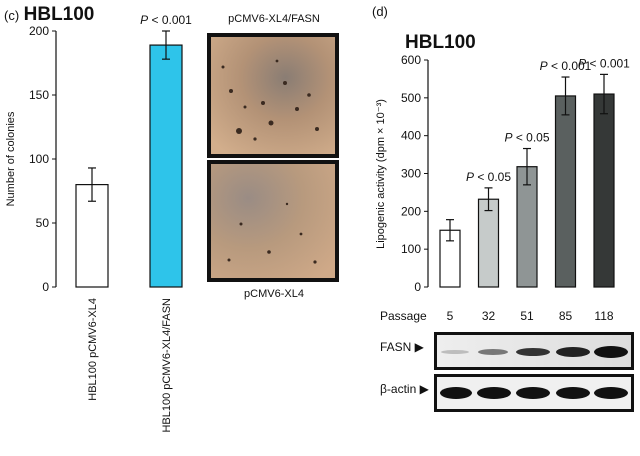 This screenshot has height=456, width=640. I want to click on fasn-blot, so click(534, 351).